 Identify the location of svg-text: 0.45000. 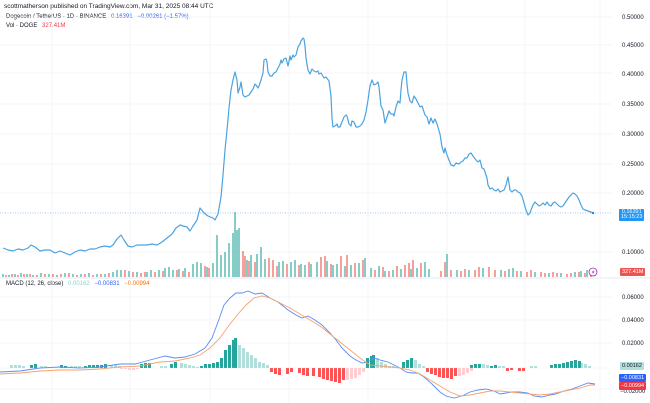
(633, 46).